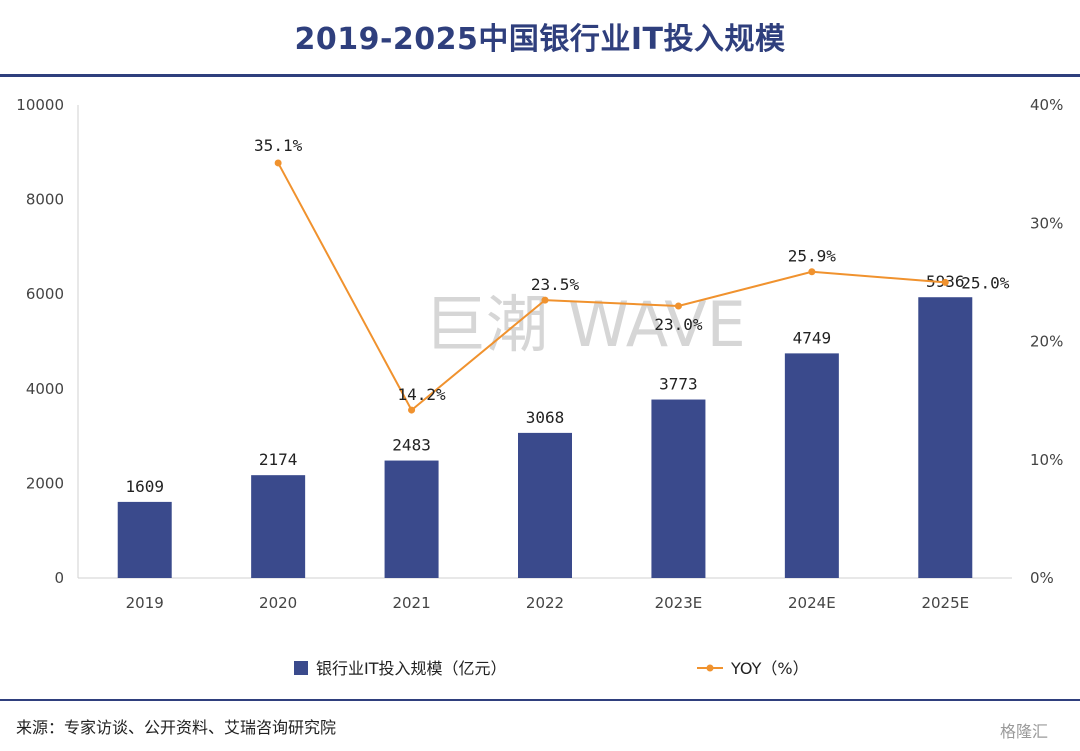 The image size is (1080, 751). Describe the element at coordinates (301, 668) in the screenshot. I see `legend-swatch-bar` at that location.